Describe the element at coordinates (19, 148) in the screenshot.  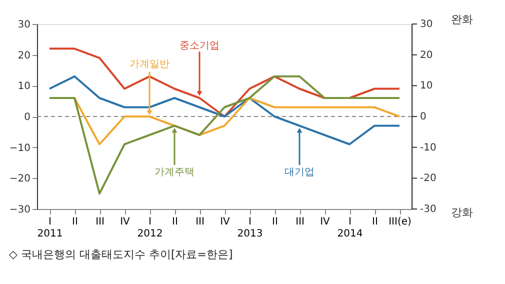
I see `y2-tick-label: −10` at that location.